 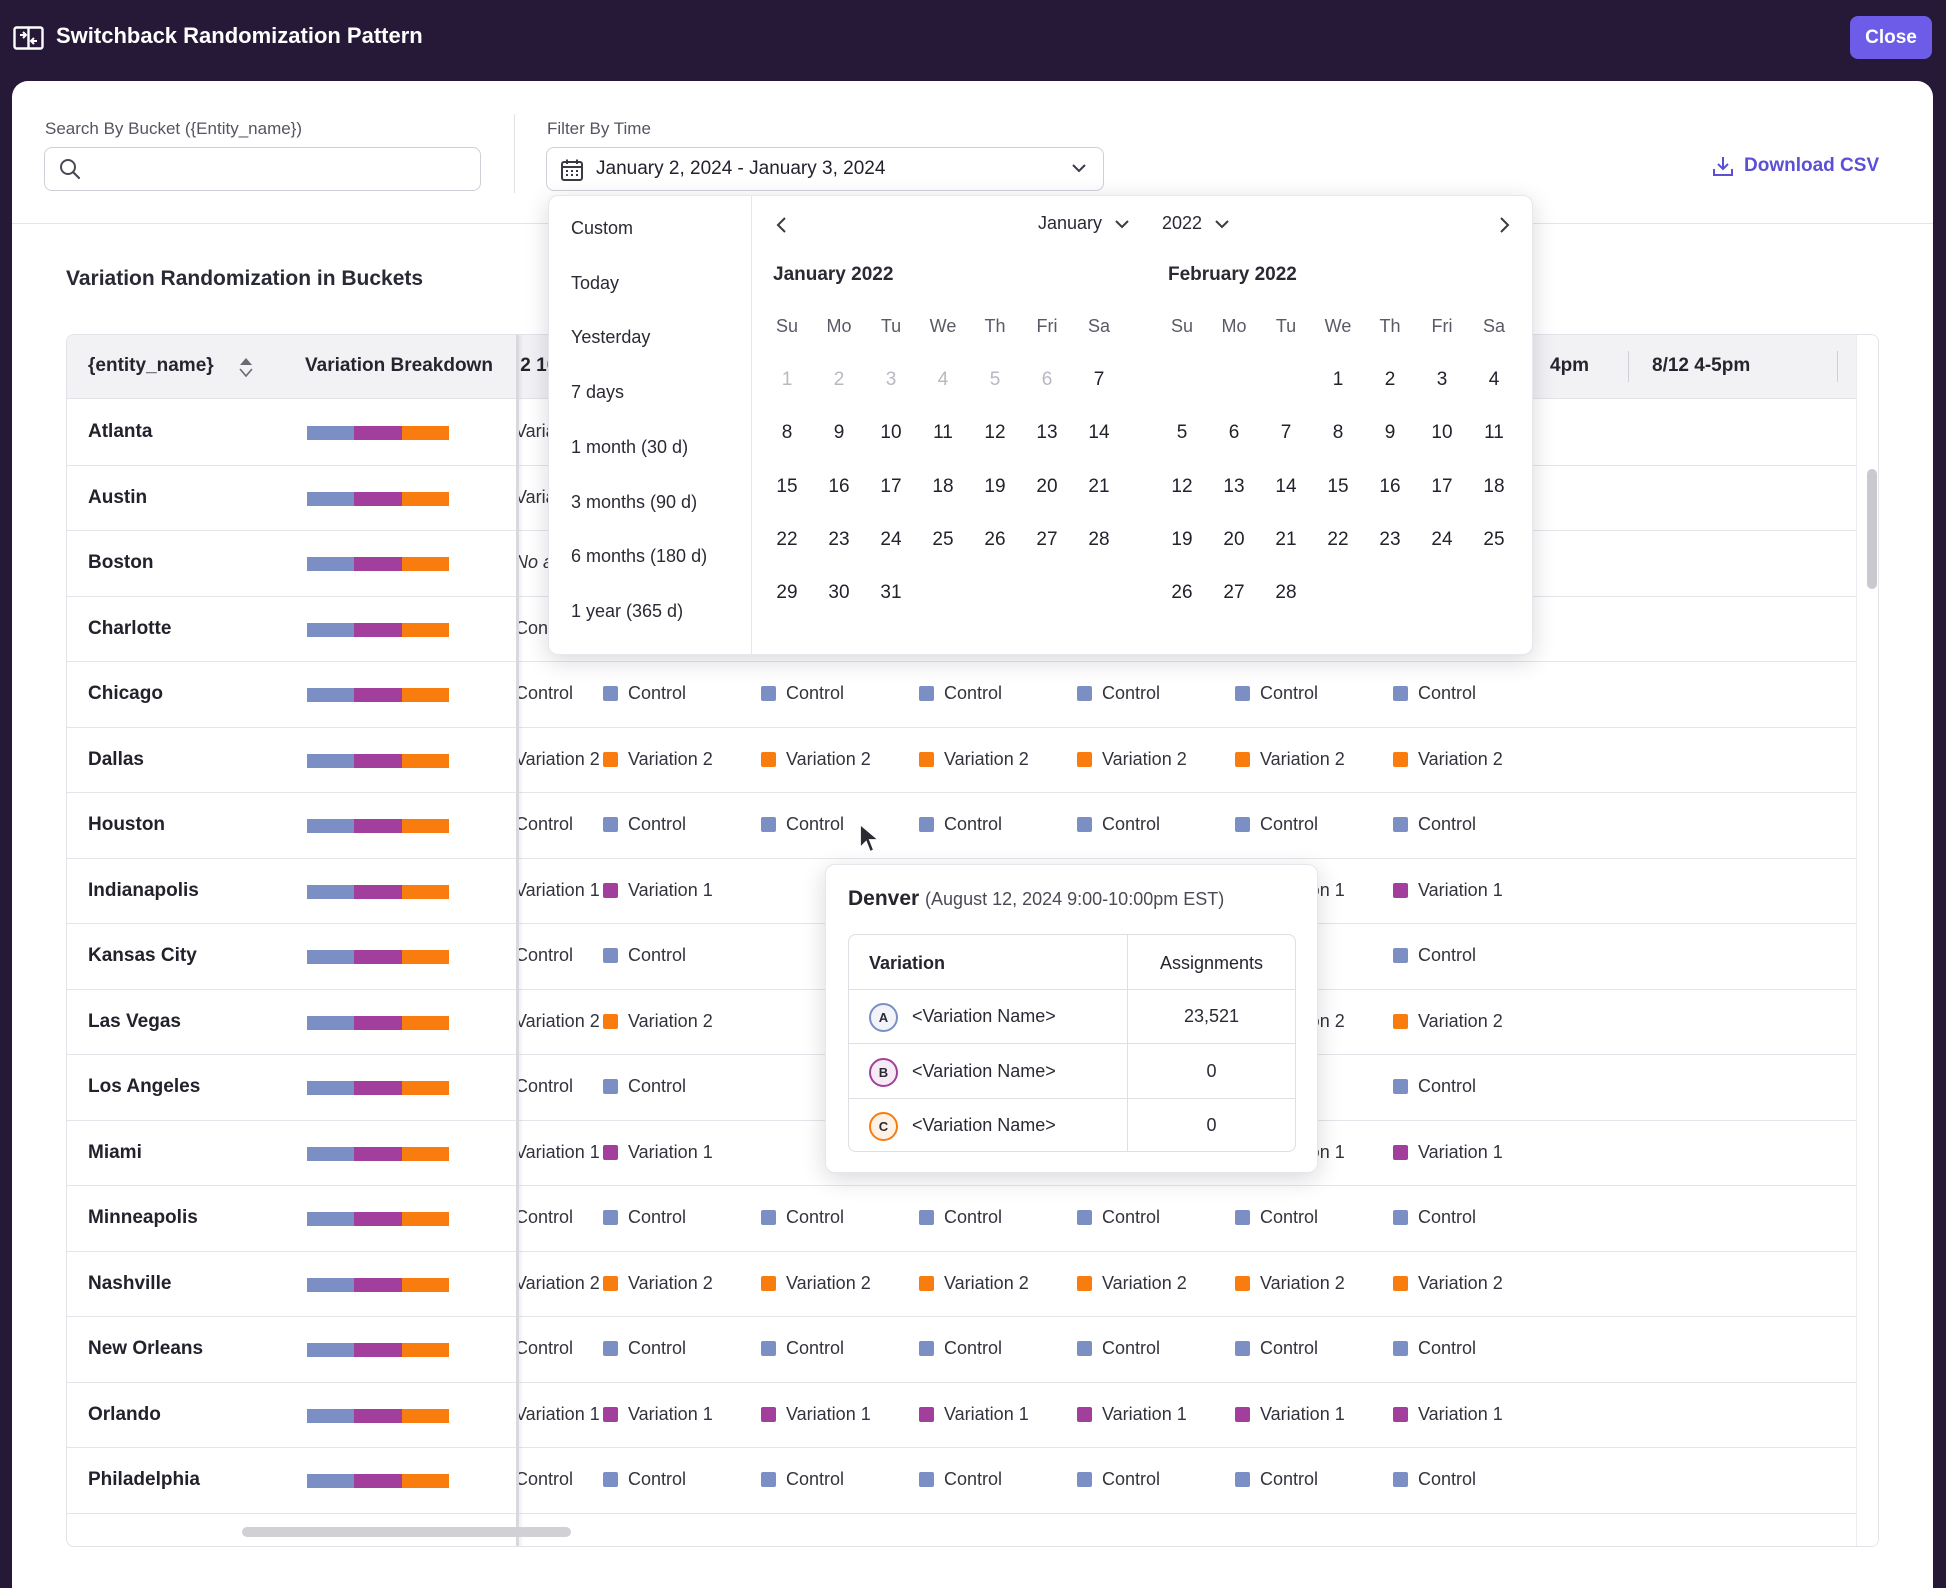 I want to click on next-month-icon, so click(x=1504, y=225).